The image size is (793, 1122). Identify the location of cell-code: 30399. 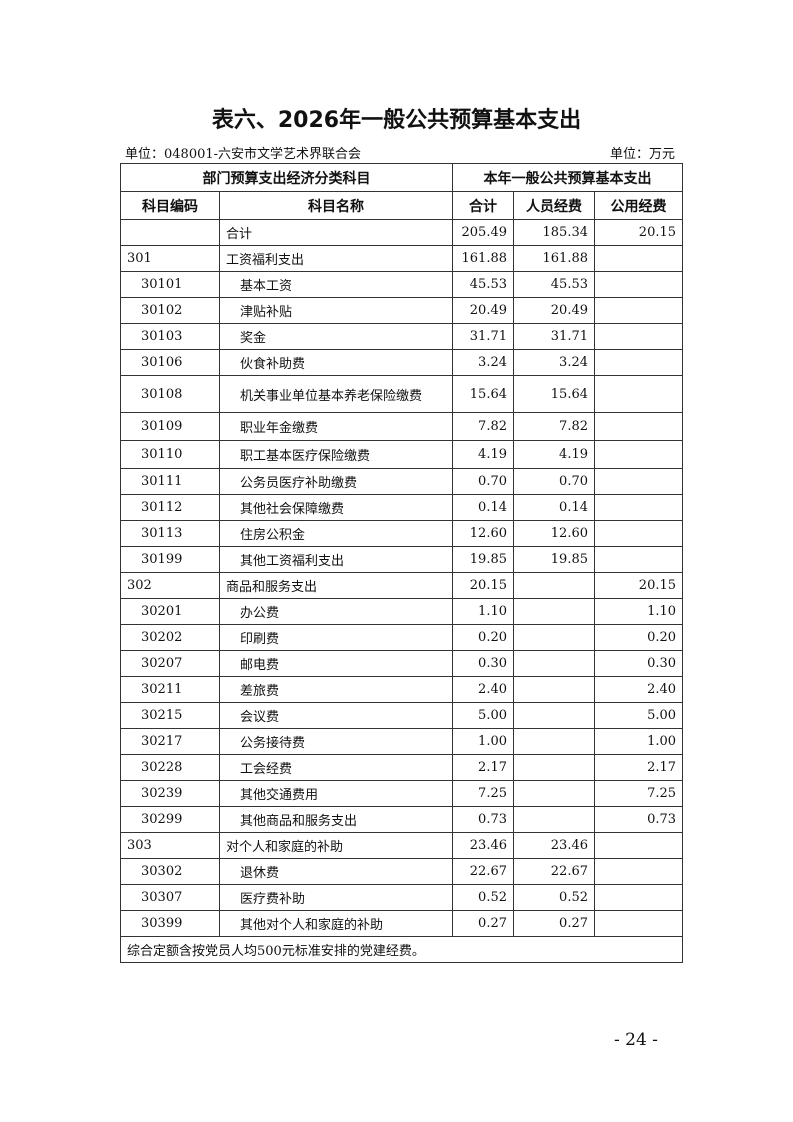
(170, 923).